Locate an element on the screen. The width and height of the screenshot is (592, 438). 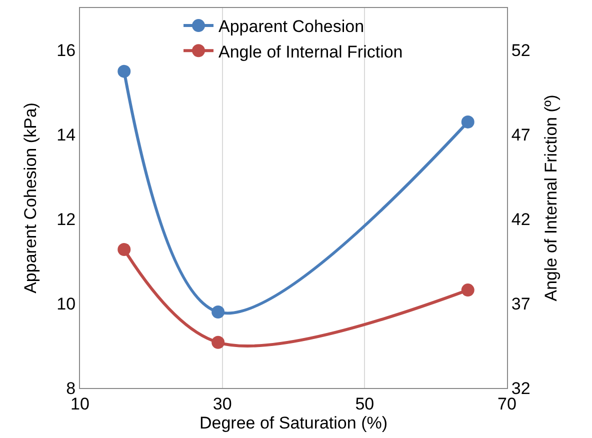
y2-tick-label: 52 is located at coordinates (520, 50).